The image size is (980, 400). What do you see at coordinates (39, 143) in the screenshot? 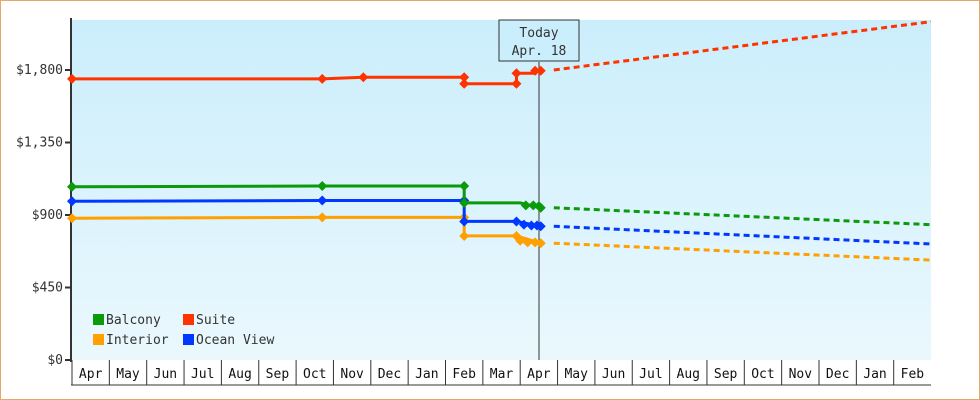
I see `y-tick-label: $1,350` at bounding box center [39, 143].